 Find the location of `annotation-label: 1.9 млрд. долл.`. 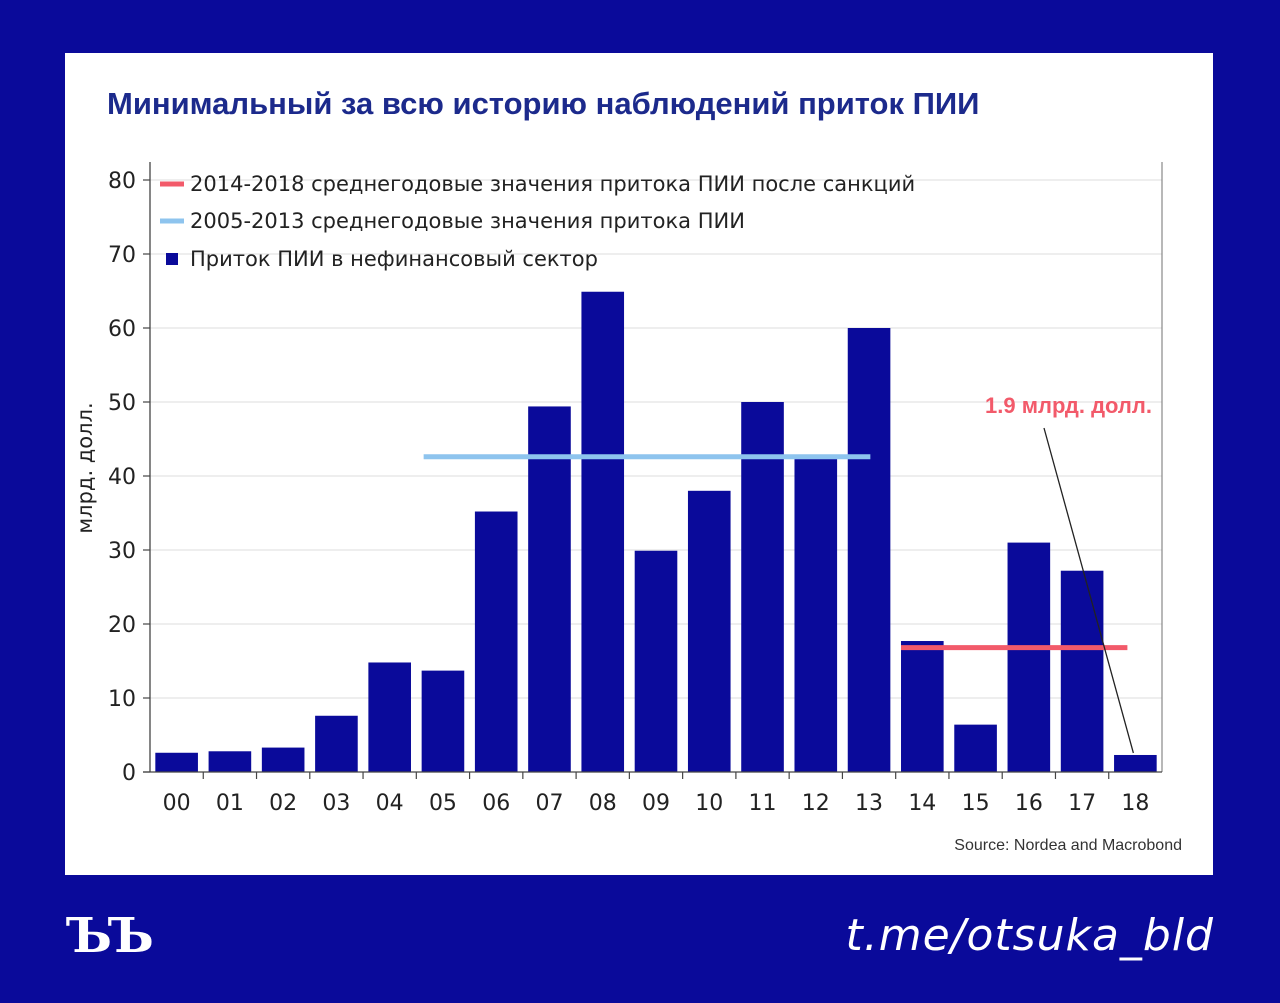

annotation-label: 1.9 млрд. долл. is located at coordinates (1068, 405).